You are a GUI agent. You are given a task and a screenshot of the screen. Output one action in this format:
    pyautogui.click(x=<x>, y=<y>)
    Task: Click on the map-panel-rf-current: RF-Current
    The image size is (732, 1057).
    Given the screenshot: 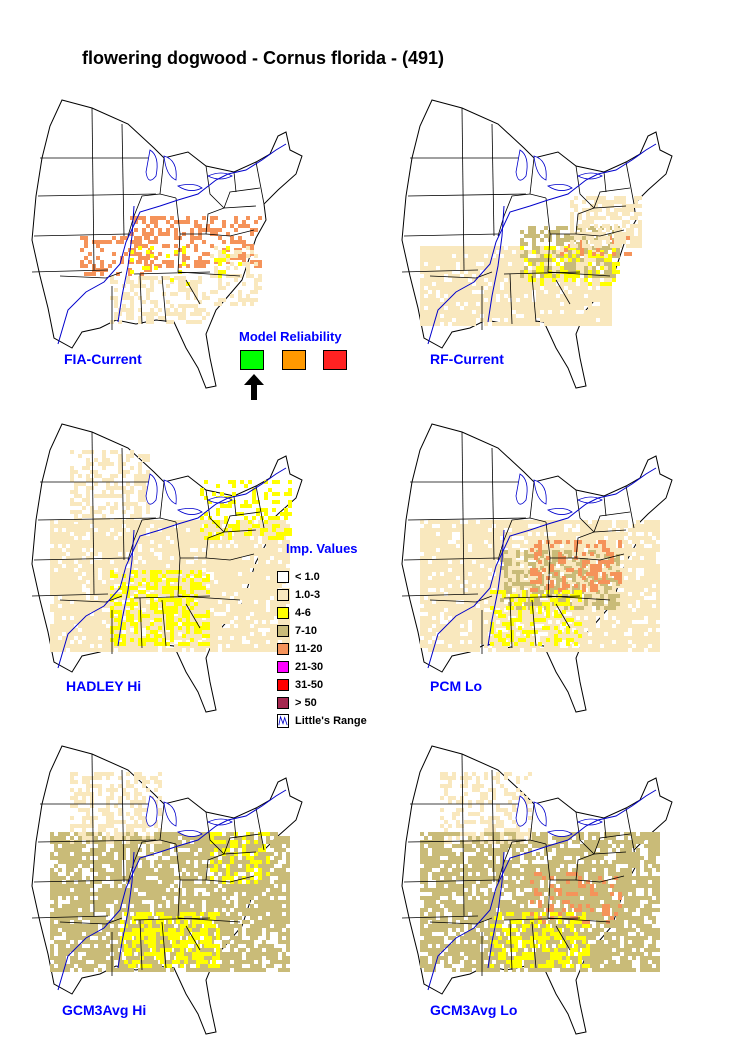 What is the action you would take?
    pyautogui.click(x=545, y=246)
    